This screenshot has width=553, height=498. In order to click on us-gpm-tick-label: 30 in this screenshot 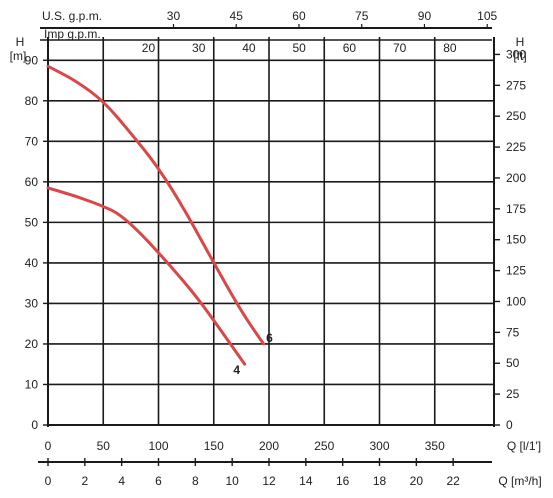, I will do `click(174, 16)`.